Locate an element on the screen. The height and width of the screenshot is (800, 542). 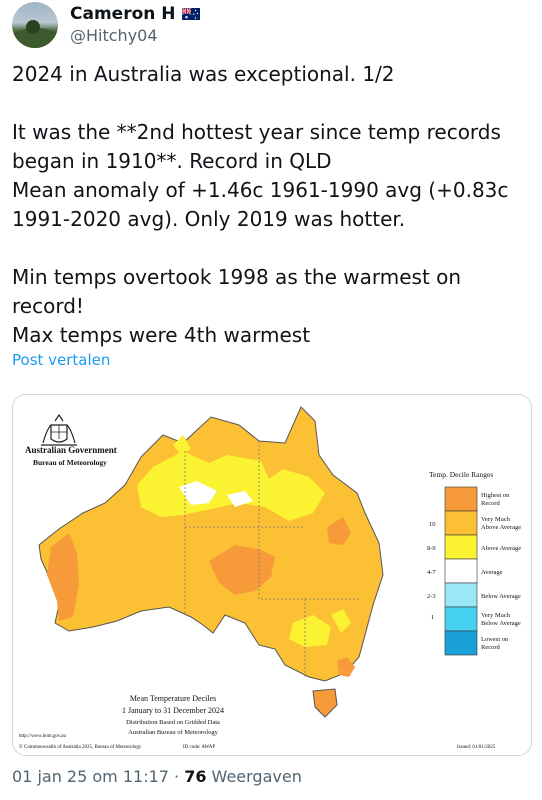
translate-post-link: Post vertalen is located at coordinates (61, 360).